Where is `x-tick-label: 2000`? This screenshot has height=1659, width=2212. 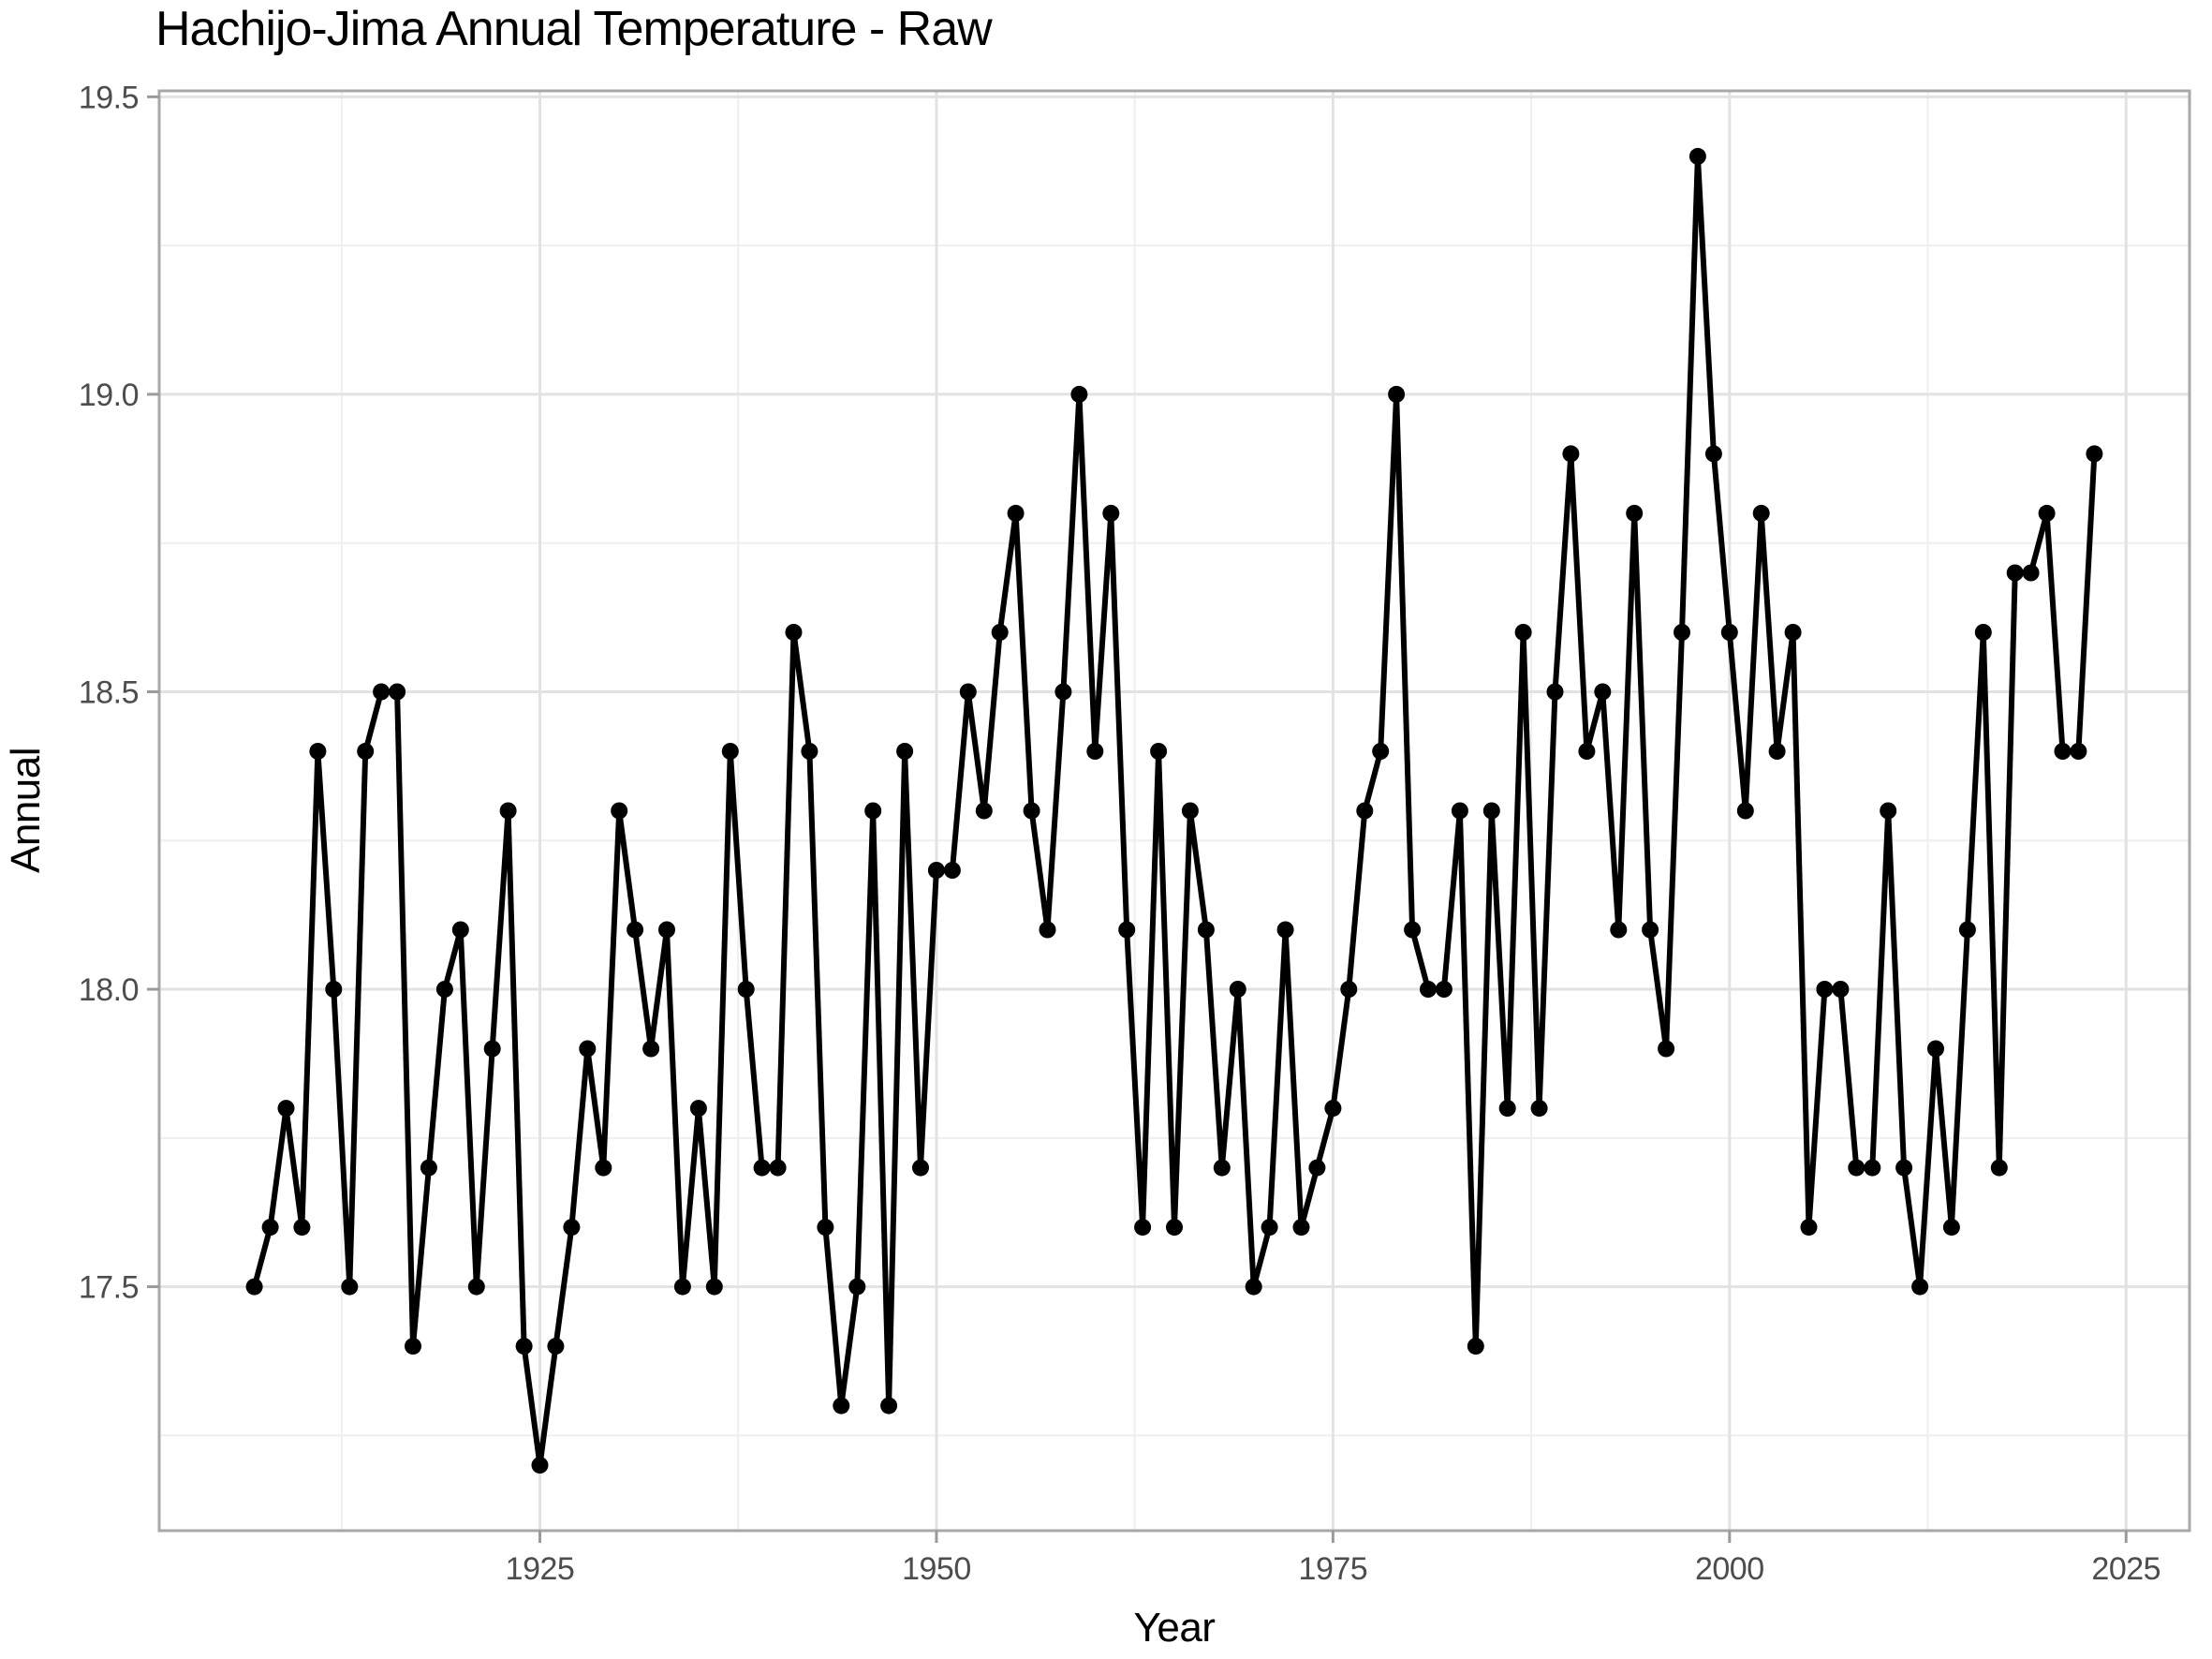 x-tick-label: 2000 is located at coordinates (1729, 1569).